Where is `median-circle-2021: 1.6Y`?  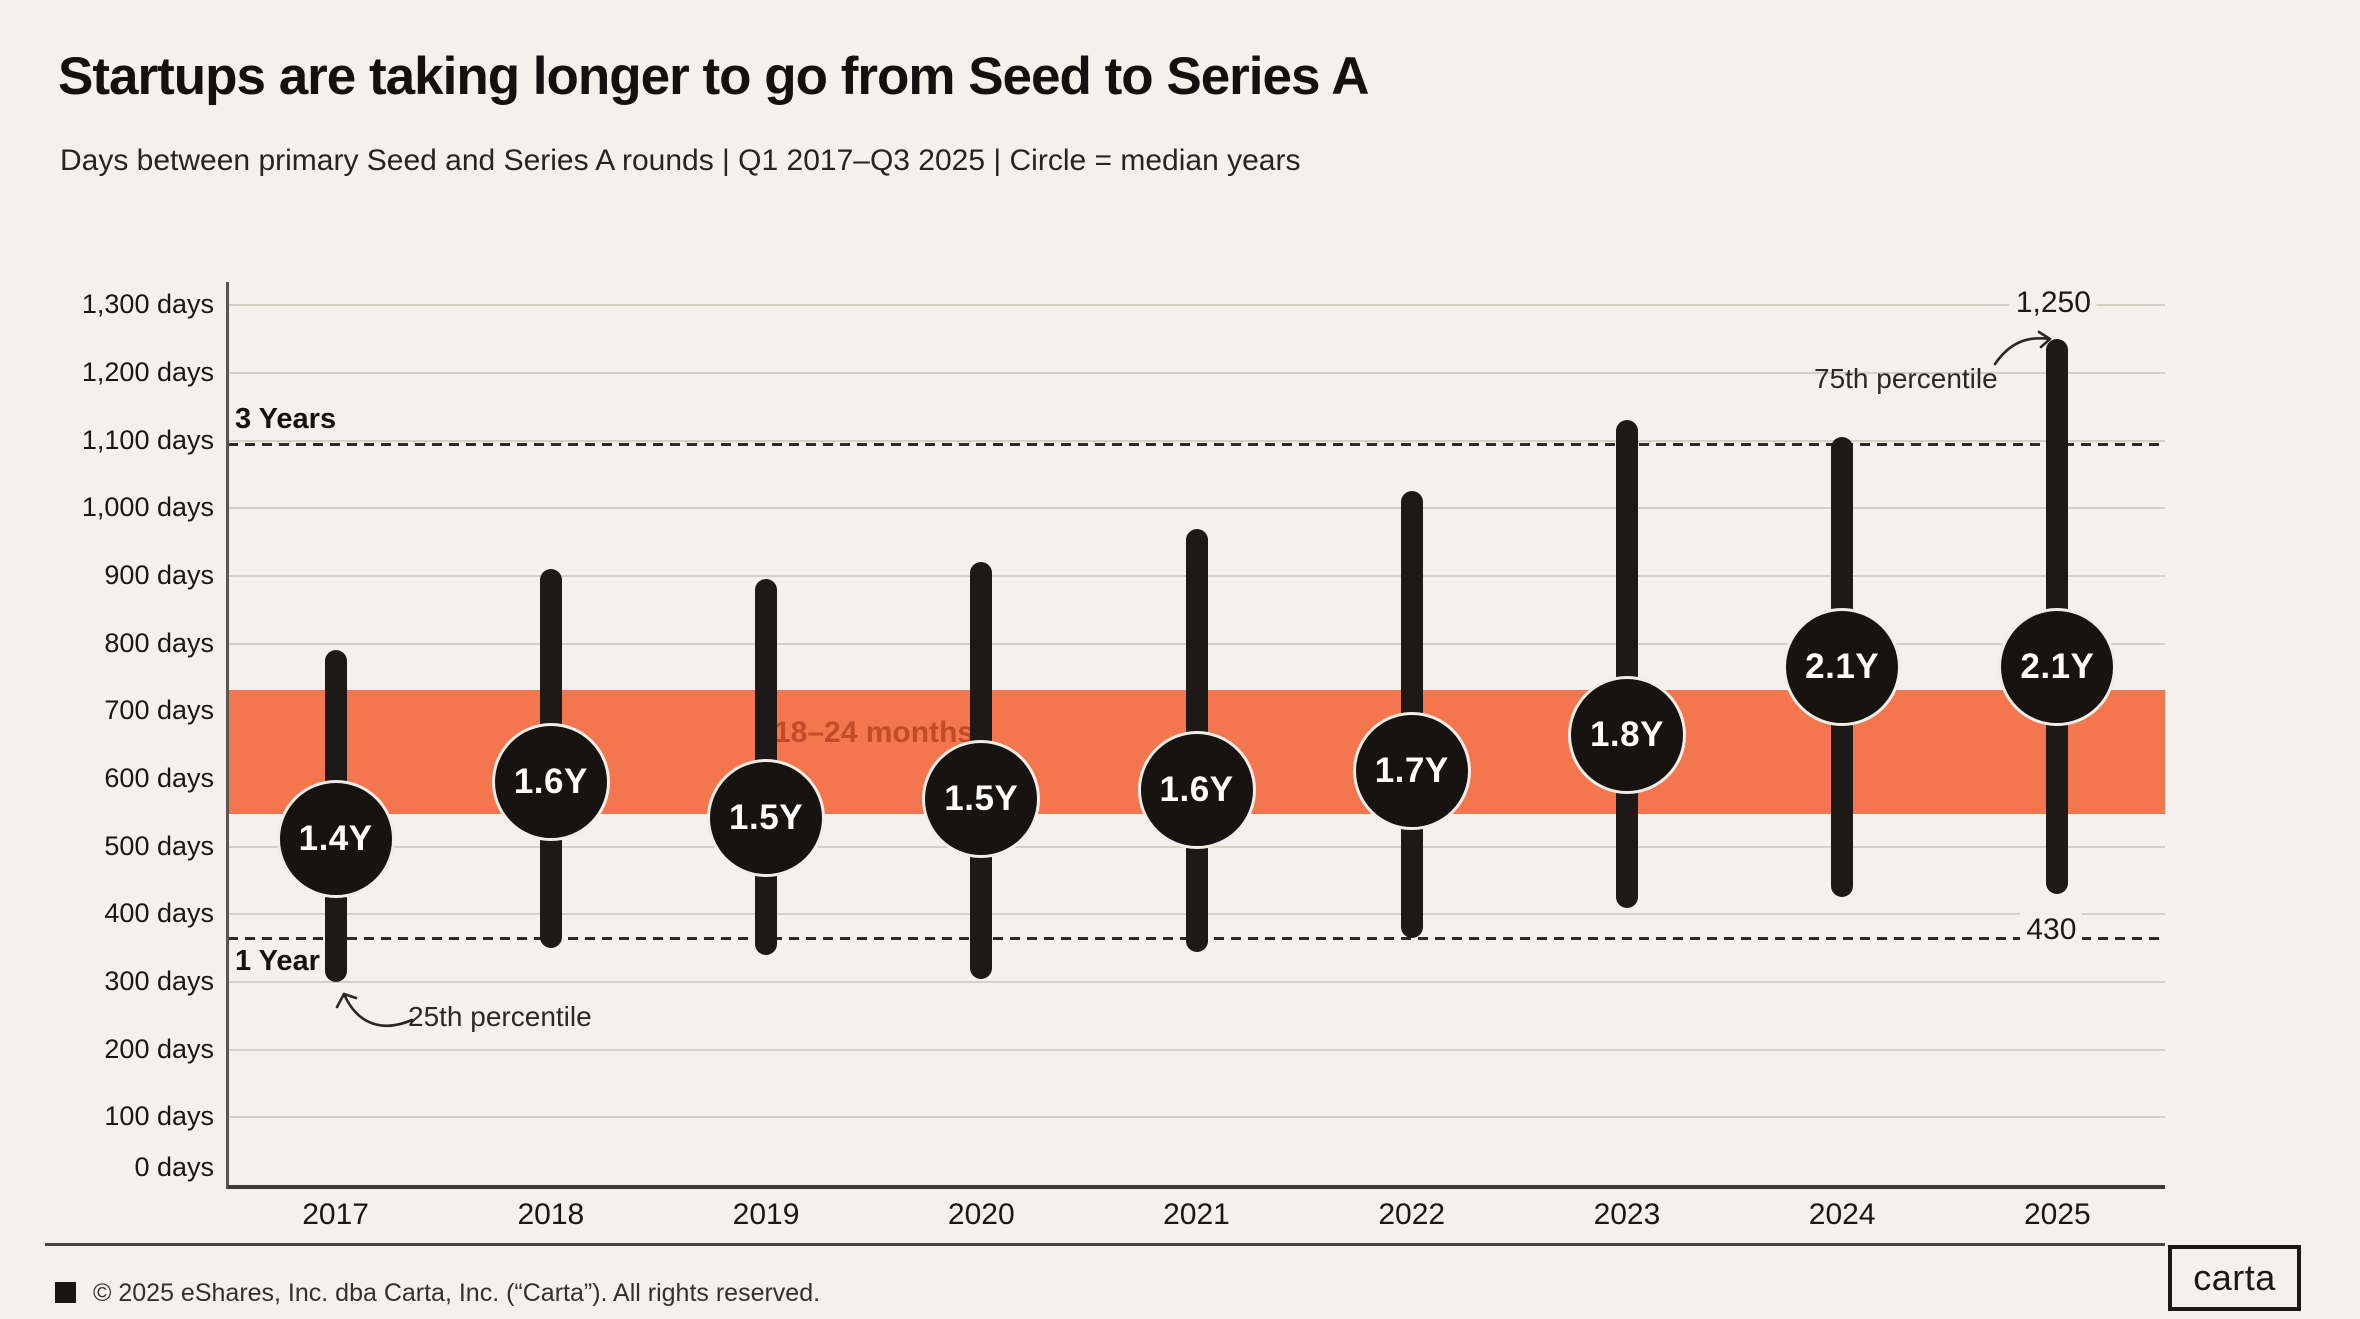
median-circle-2021: 1.6Y is located at coordinates (1196, 789).